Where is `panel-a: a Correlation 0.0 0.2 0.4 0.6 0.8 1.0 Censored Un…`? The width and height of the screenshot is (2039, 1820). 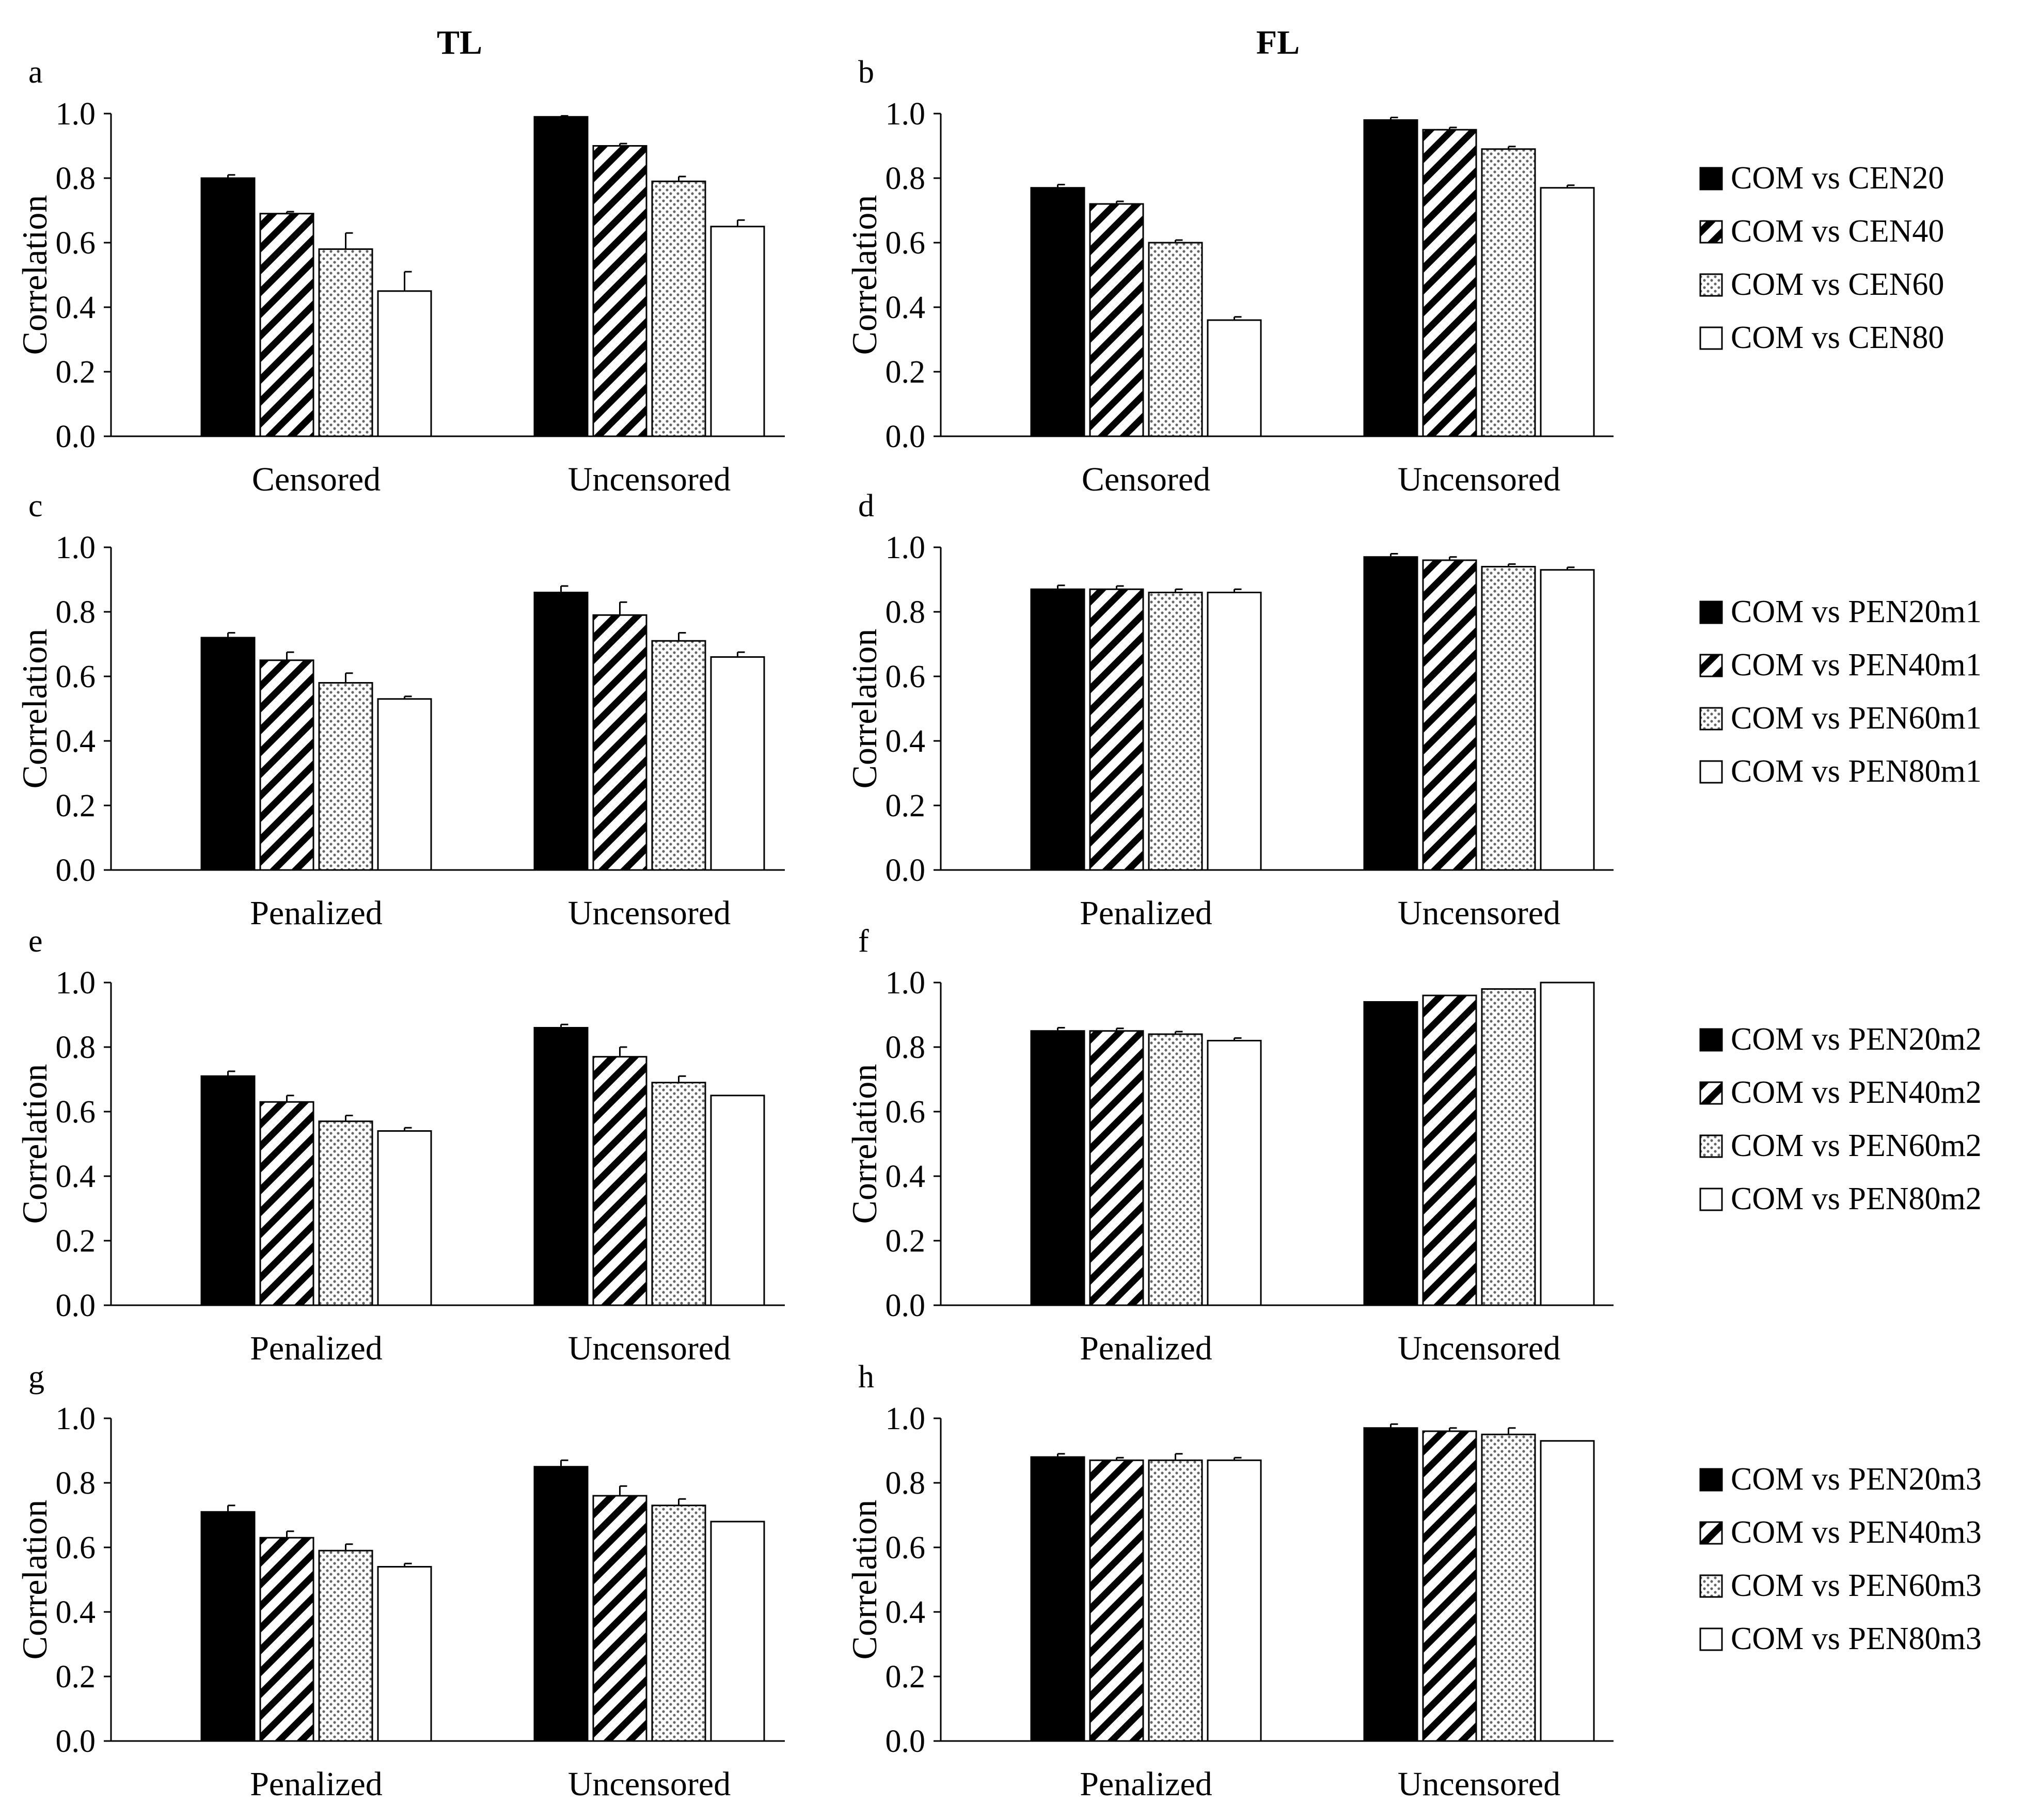
panel-a: a Correlation 0.0 0.2 0.4 0.6 0.8 1.0 Censored Un… is located at coordinates (400, 276).